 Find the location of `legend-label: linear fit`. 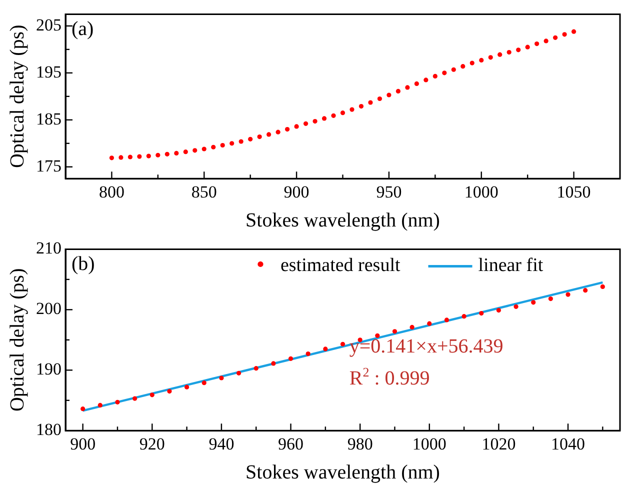

legend-label: linear fit is located at coordinates (511, 265).